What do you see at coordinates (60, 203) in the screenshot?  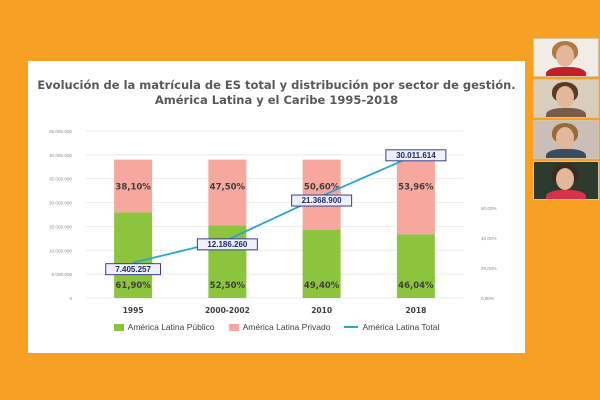 I see `y-axis-left-tick-label: 20.000.000` at bounding box center [60, 203].